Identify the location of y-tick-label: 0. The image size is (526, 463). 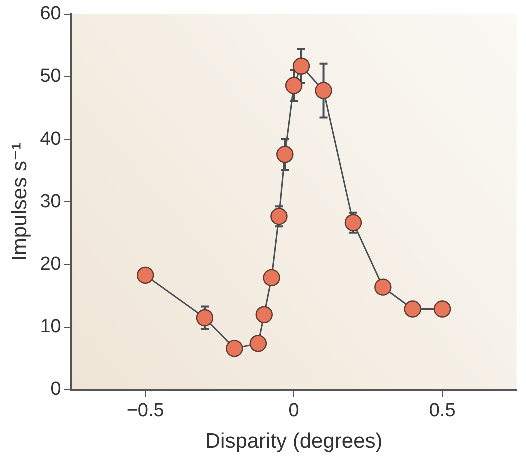
(56, 389).